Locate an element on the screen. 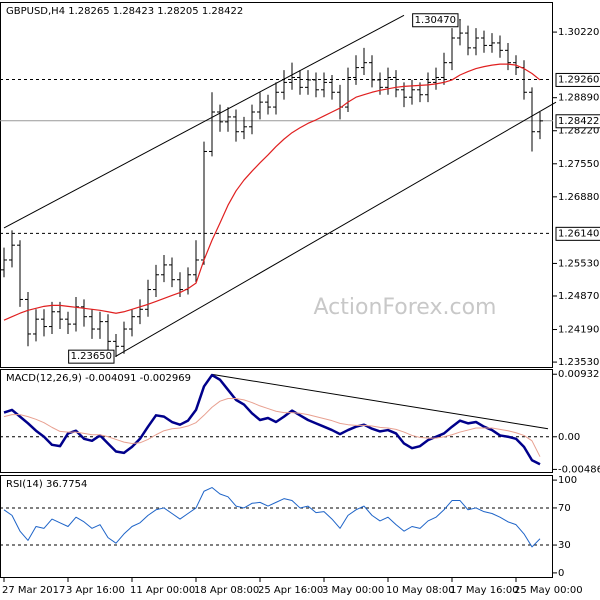 This screenshot has height=600, width=600. level-label: 1.28422 is located at coordinates (578, 121).